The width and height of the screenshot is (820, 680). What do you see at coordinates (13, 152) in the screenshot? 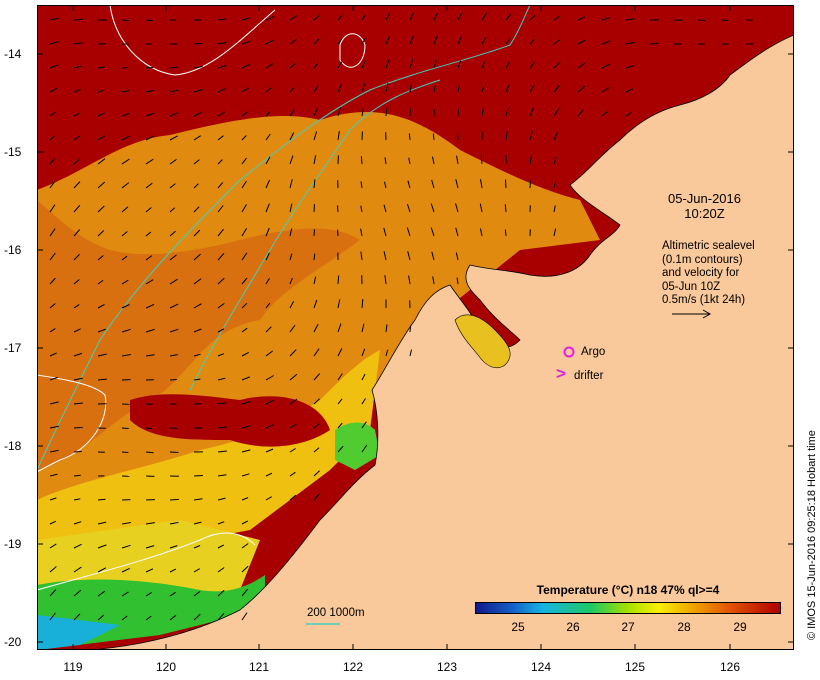
I see `lat-label: -15` at bounding box center [13, 152].